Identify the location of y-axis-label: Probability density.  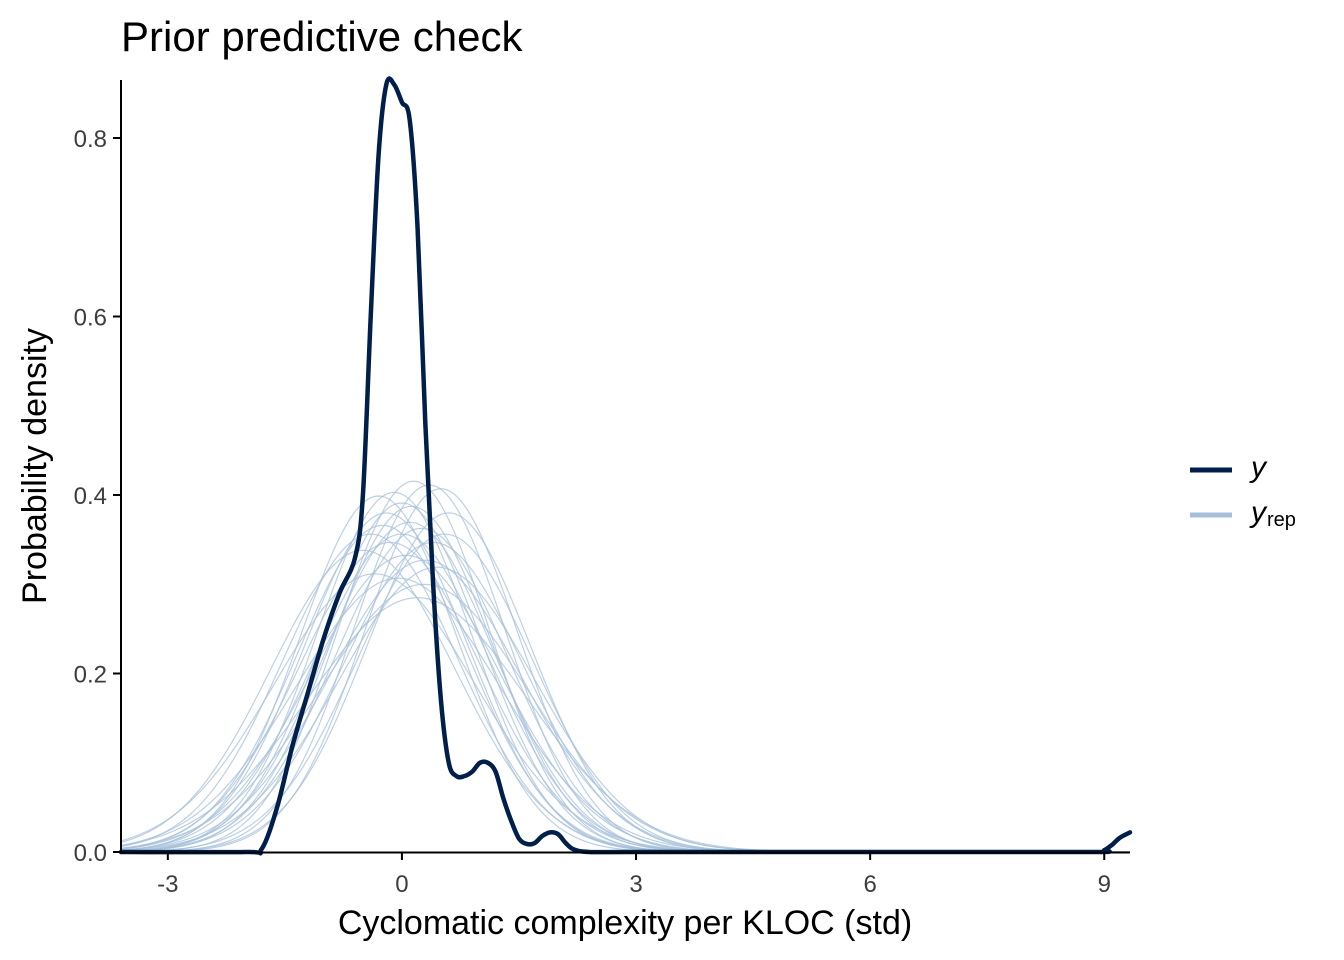
(35, 466).